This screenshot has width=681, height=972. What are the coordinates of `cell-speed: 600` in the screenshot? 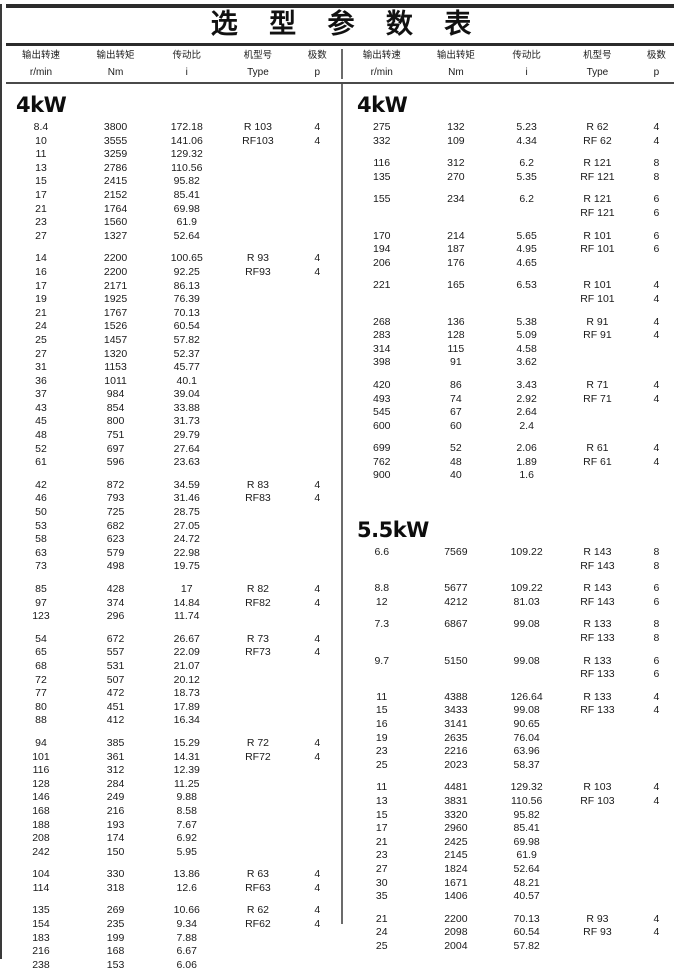 It's located at (381, 425).